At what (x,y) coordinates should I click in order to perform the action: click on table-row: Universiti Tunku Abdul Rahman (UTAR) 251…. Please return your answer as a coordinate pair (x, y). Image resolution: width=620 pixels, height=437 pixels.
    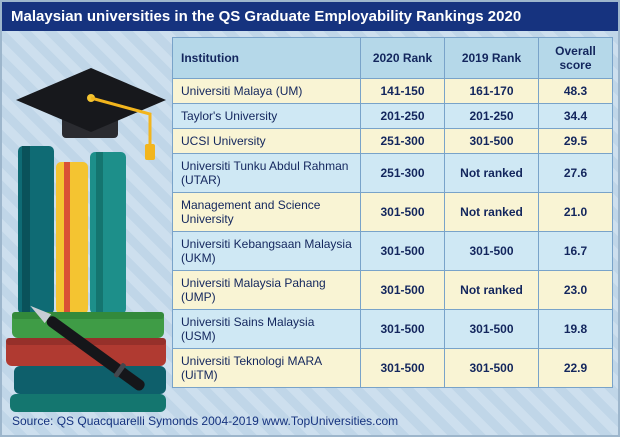
    Looking at the image, I should click on (392, 173).